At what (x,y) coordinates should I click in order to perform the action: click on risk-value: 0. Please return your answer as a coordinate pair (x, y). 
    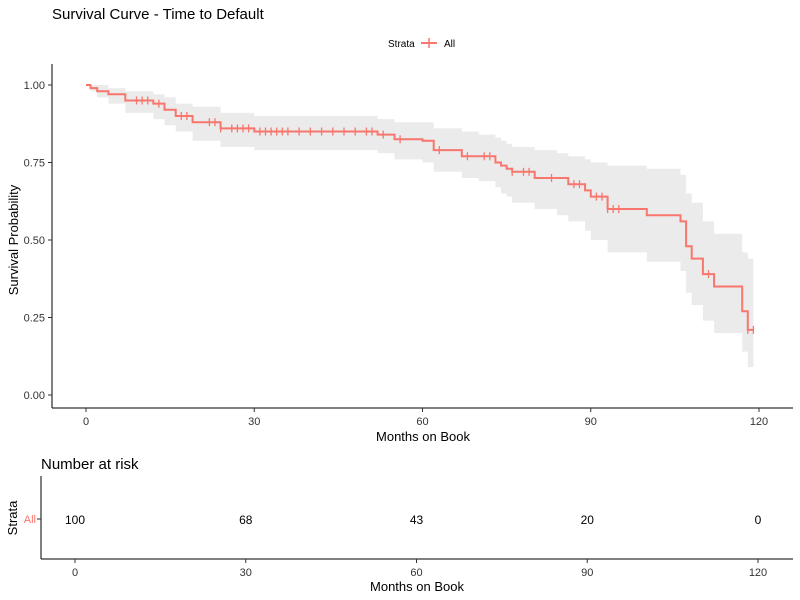
    Looking at the image, I should click on (758, 520).